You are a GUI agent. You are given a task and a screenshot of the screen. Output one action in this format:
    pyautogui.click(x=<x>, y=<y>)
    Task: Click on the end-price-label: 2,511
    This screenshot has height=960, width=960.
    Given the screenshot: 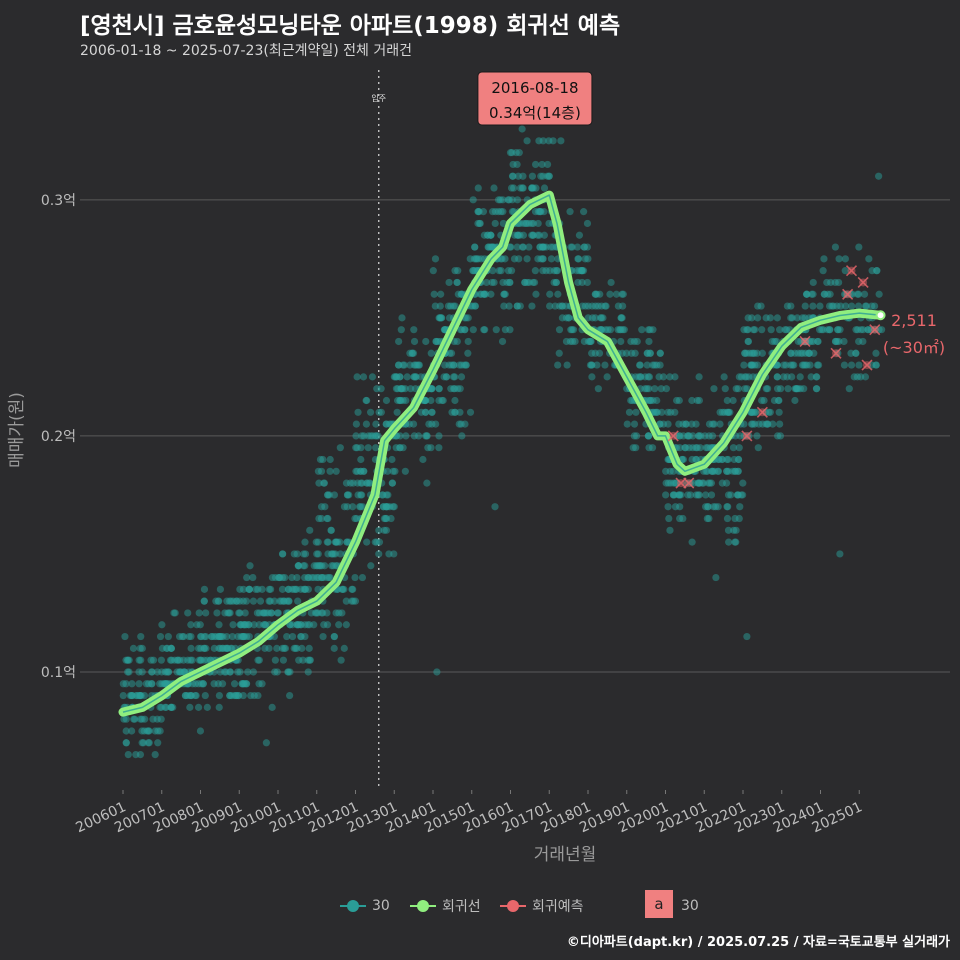 What is the action you would take?
    pyautogui.click(x=914, y=320)
    